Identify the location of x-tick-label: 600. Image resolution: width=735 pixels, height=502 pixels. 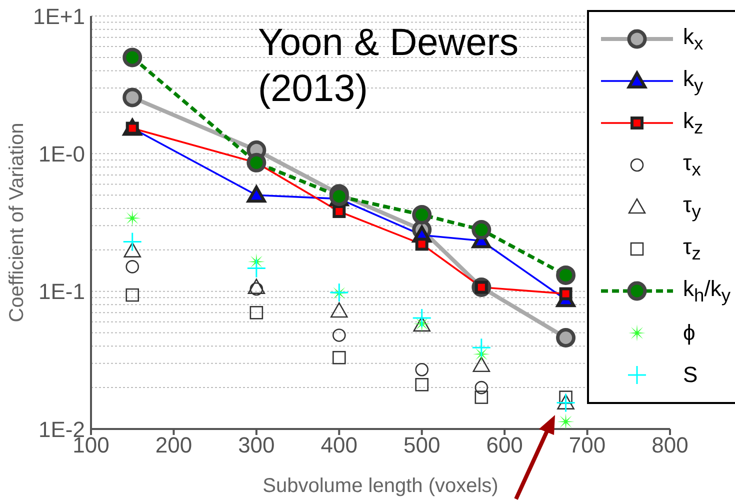
(504, 445).